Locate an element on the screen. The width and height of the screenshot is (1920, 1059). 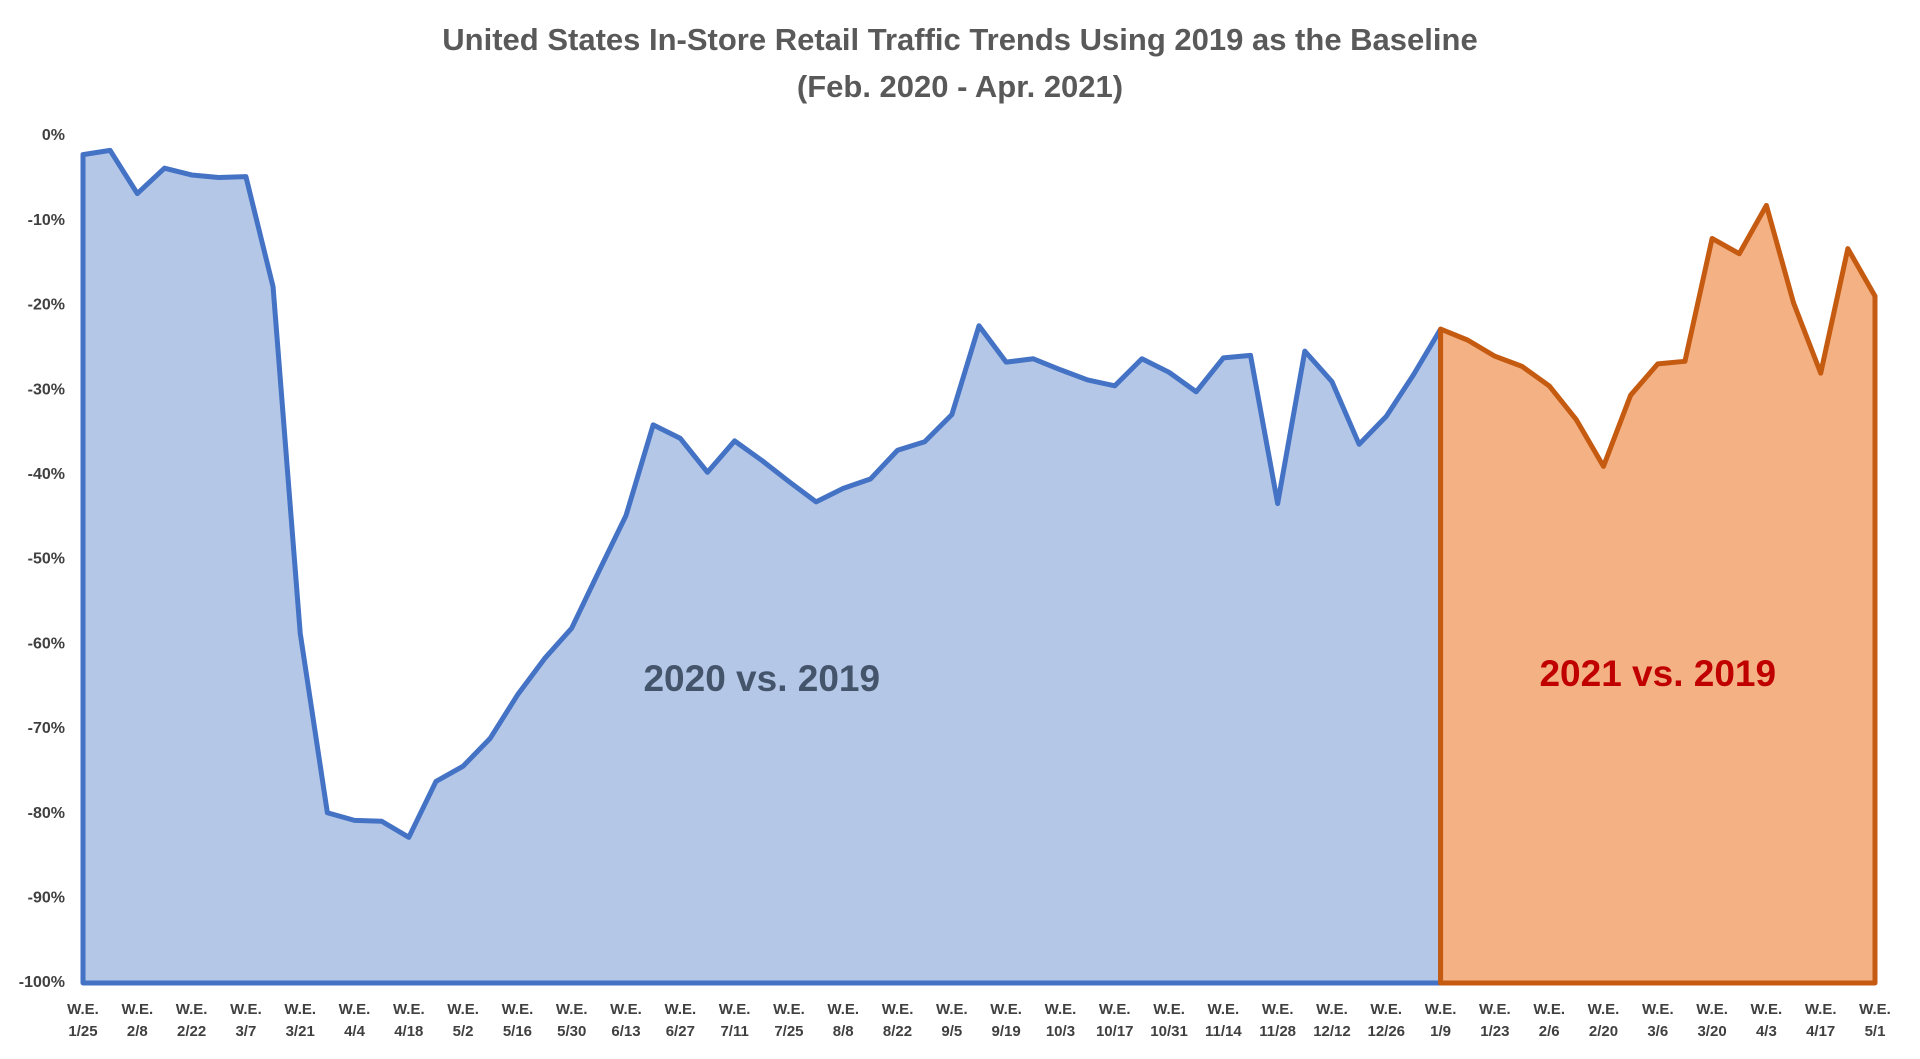
x-tick-label: W.E. 5/30 is located at coordinates (571, 1020).